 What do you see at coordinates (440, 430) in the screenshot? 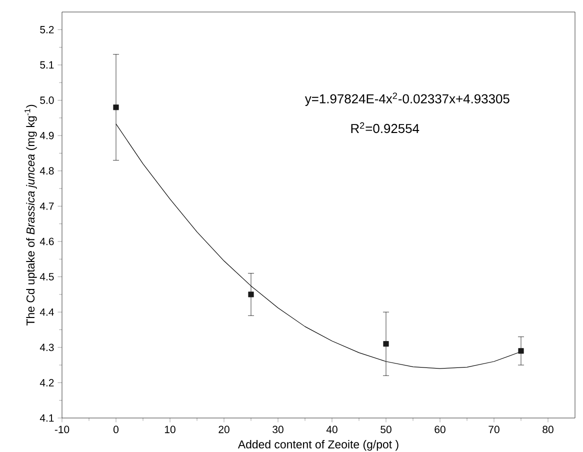
I see `x-tick-label: 60` at bounding box center [440, 430].